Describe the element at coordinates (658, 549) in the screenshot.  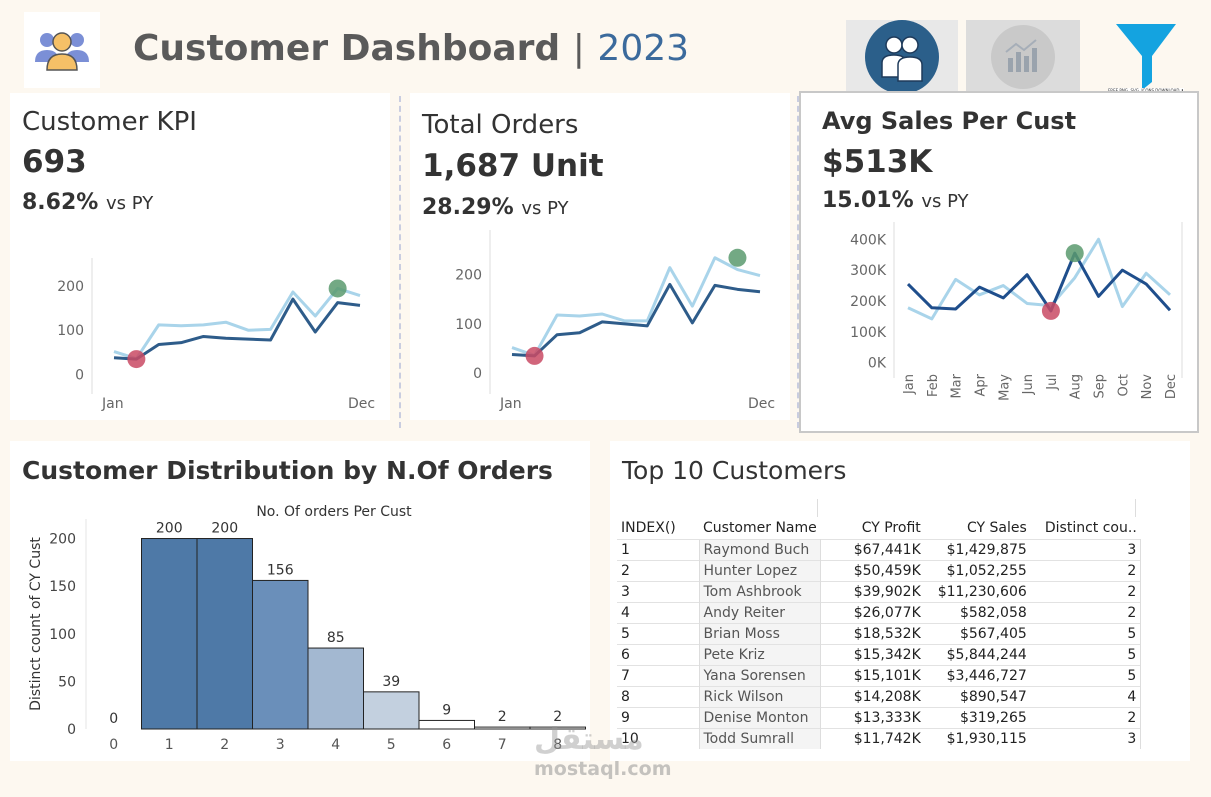
I see `row-index: 1` at that location.